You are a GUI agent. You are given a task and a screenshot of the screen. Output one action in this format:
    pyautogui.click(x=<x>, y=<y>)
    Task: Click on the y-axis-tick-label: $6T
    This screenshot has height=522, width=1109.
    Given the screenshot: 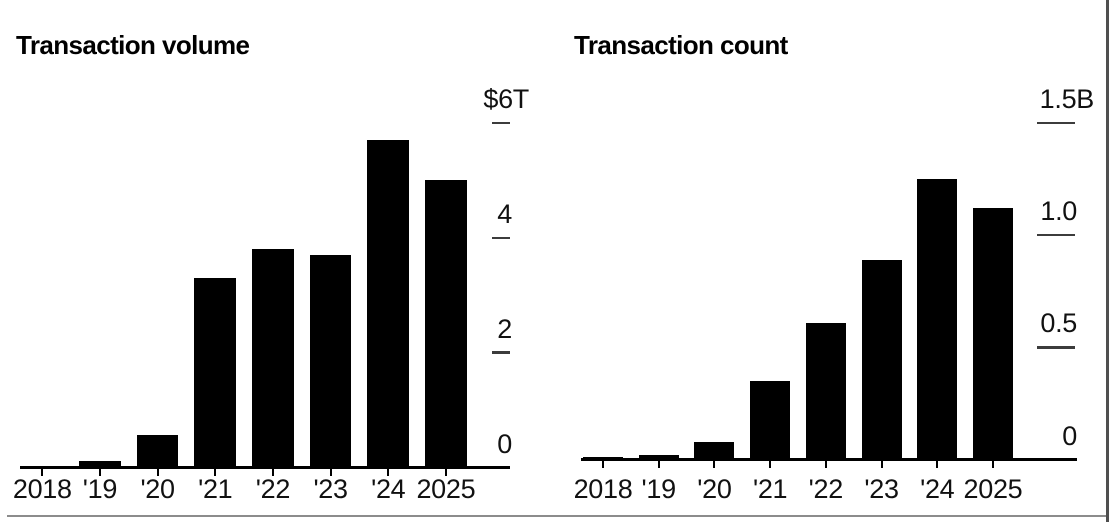 What is the action you would take?
    pyautogui.click(x=506, y=99)
    